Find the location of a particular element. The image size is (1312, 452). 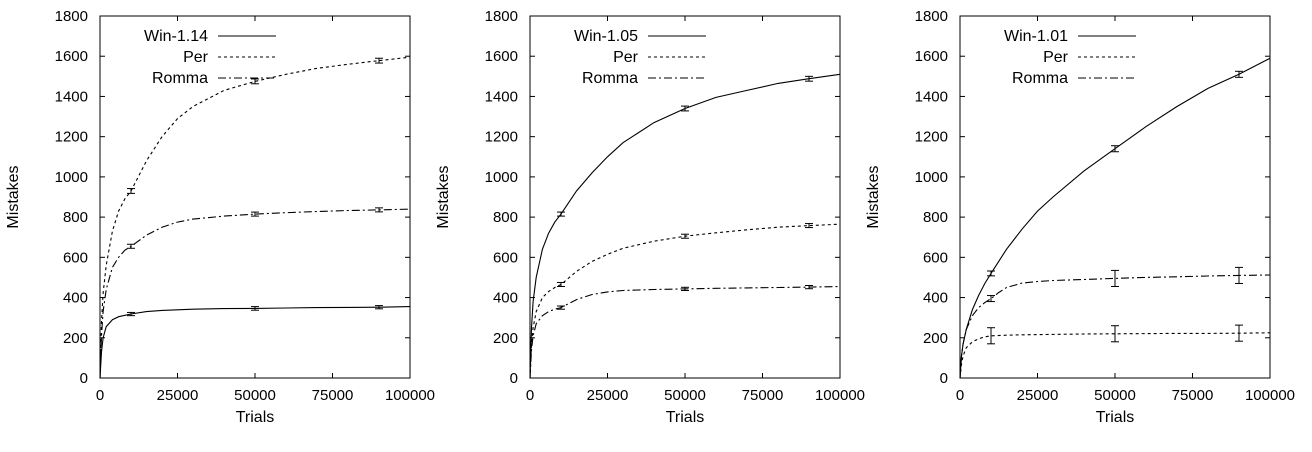

legend: Win-1.01 Per Romma is located at coordinates (1070, 57).